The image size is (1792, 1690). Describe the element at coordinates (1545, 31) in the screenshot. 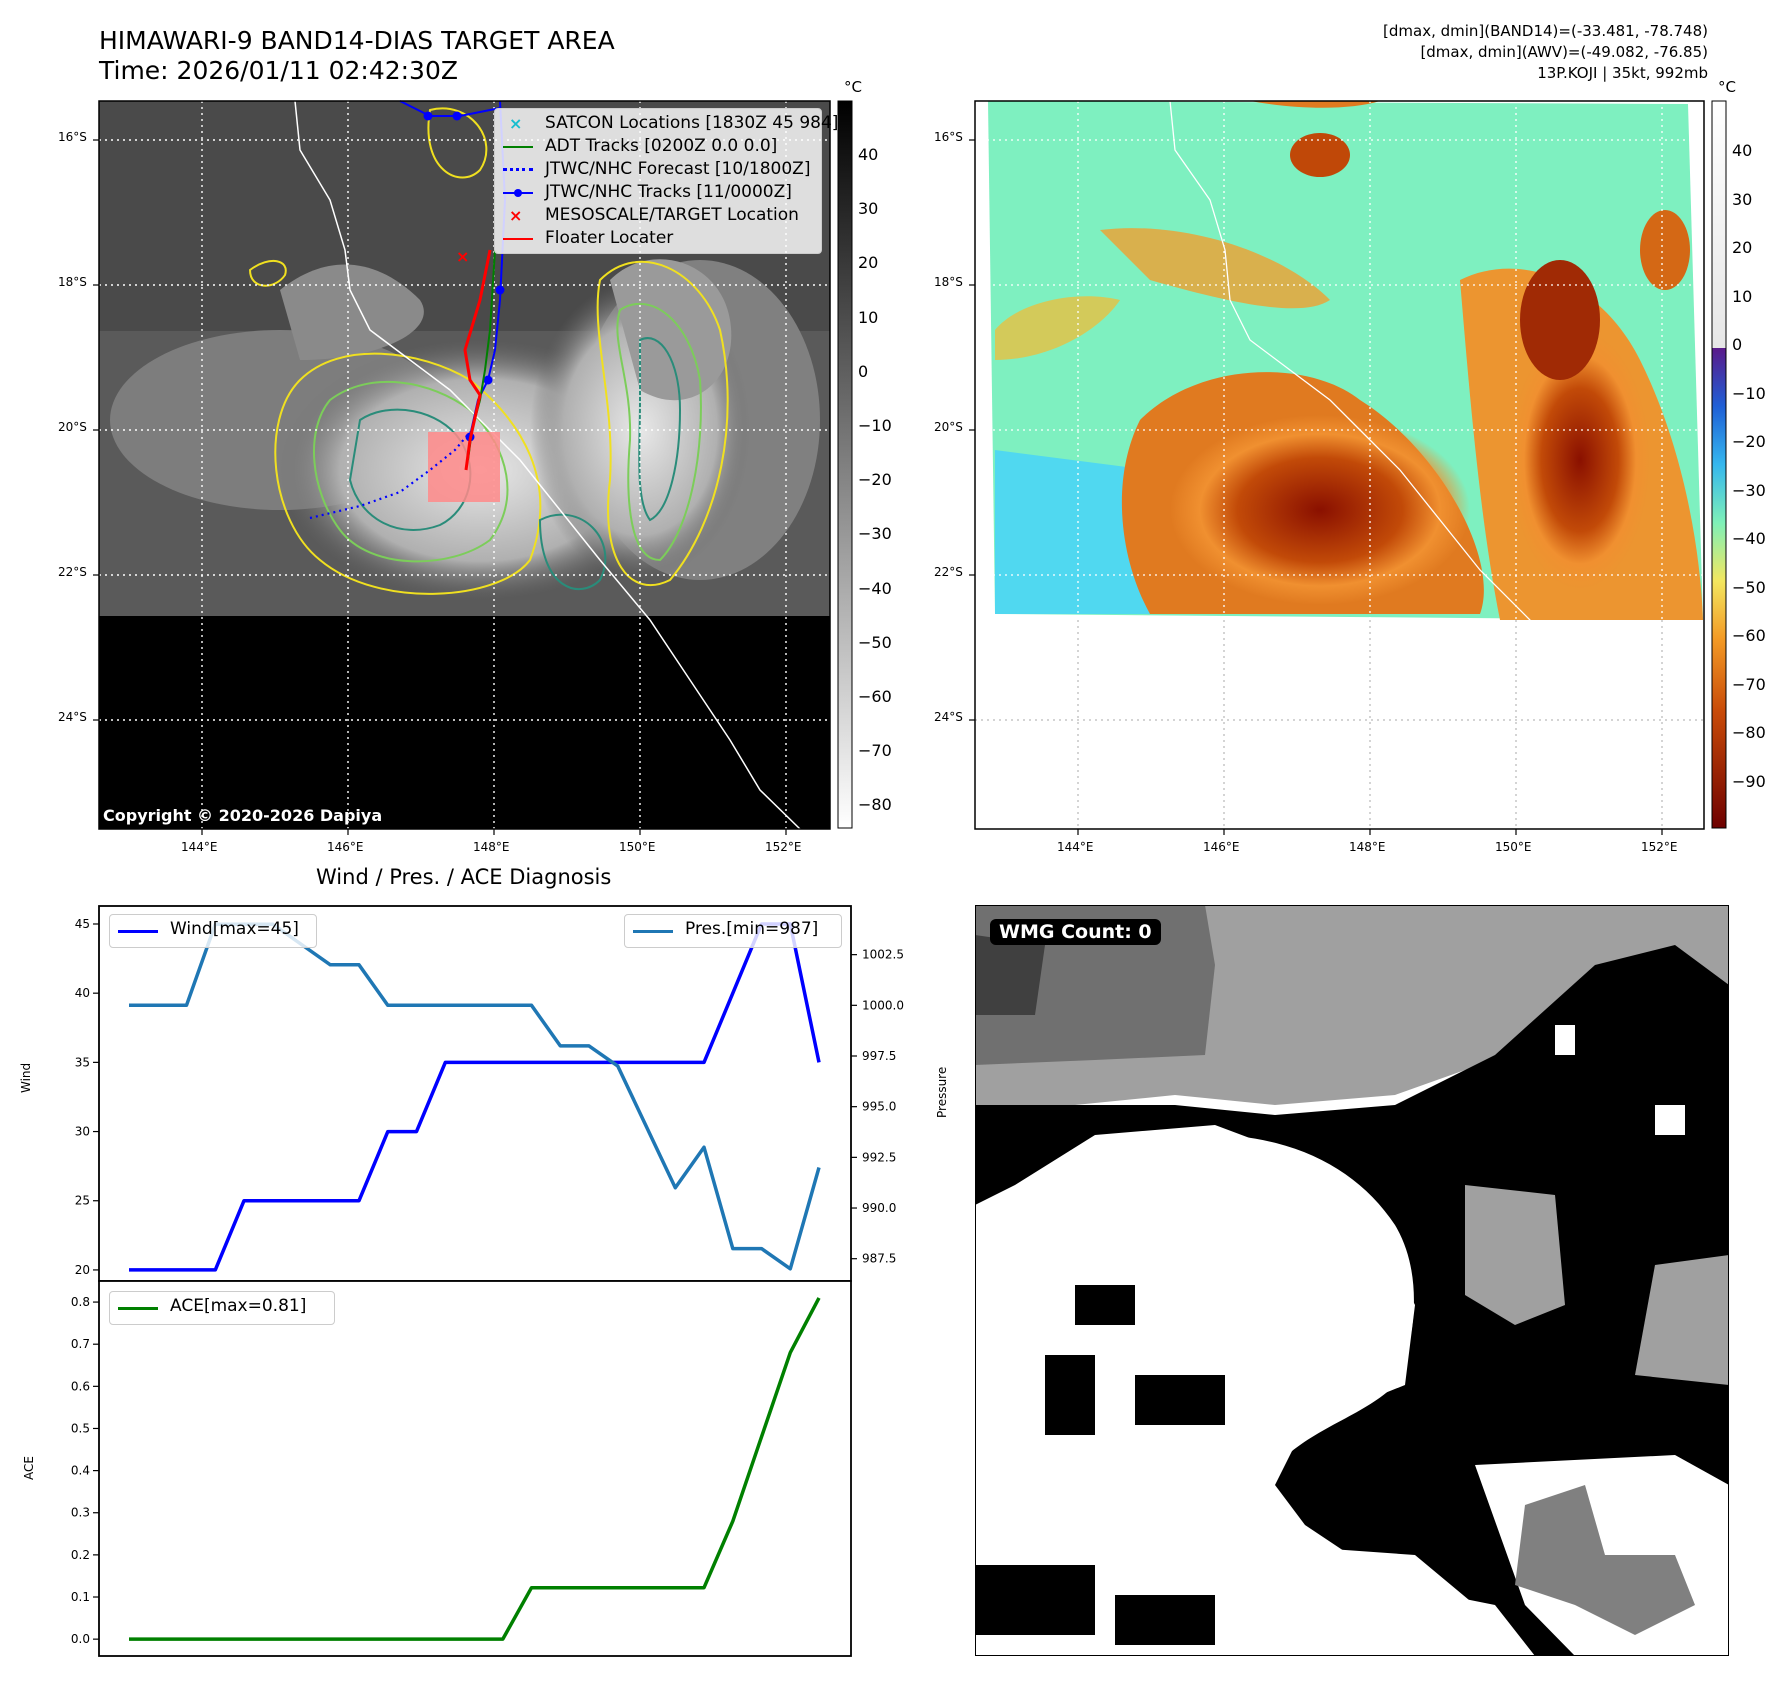

I see `info-band14: [dmax, dmin](BAND14)=(-33.481, -78.748)` at that location.